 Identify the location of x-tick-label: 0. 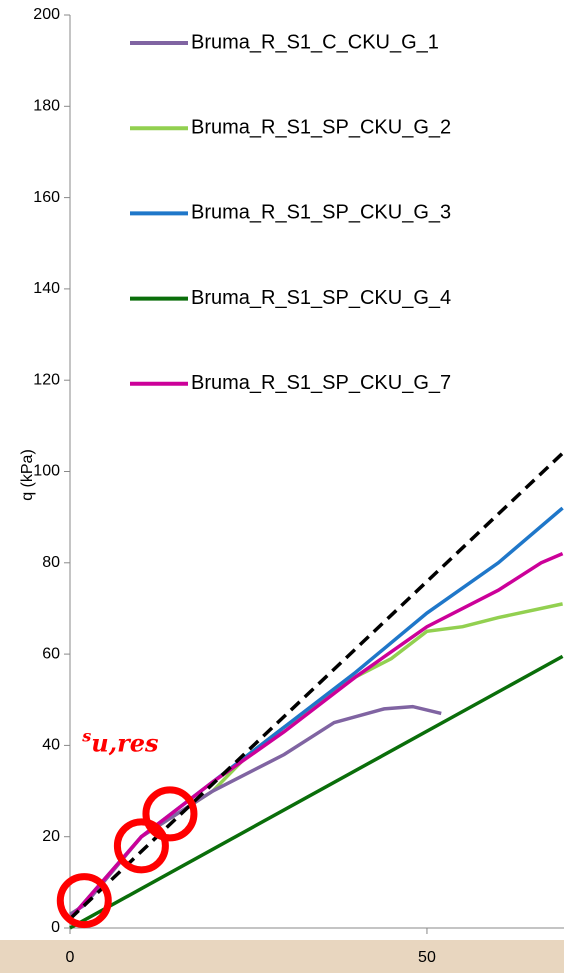
(70, 957).